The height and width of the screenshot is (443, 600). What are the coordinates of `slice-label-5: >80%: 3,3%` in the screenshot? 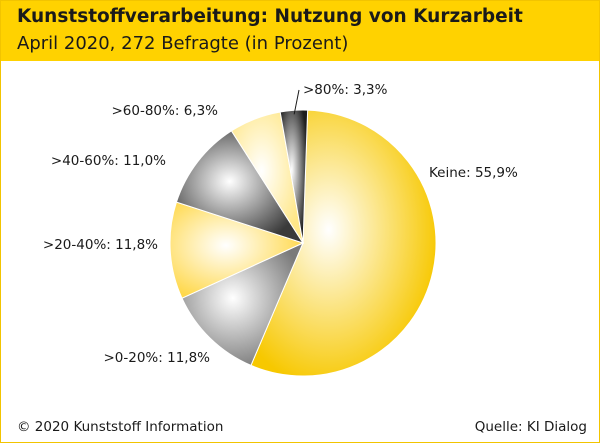 It's located at (345, 90).